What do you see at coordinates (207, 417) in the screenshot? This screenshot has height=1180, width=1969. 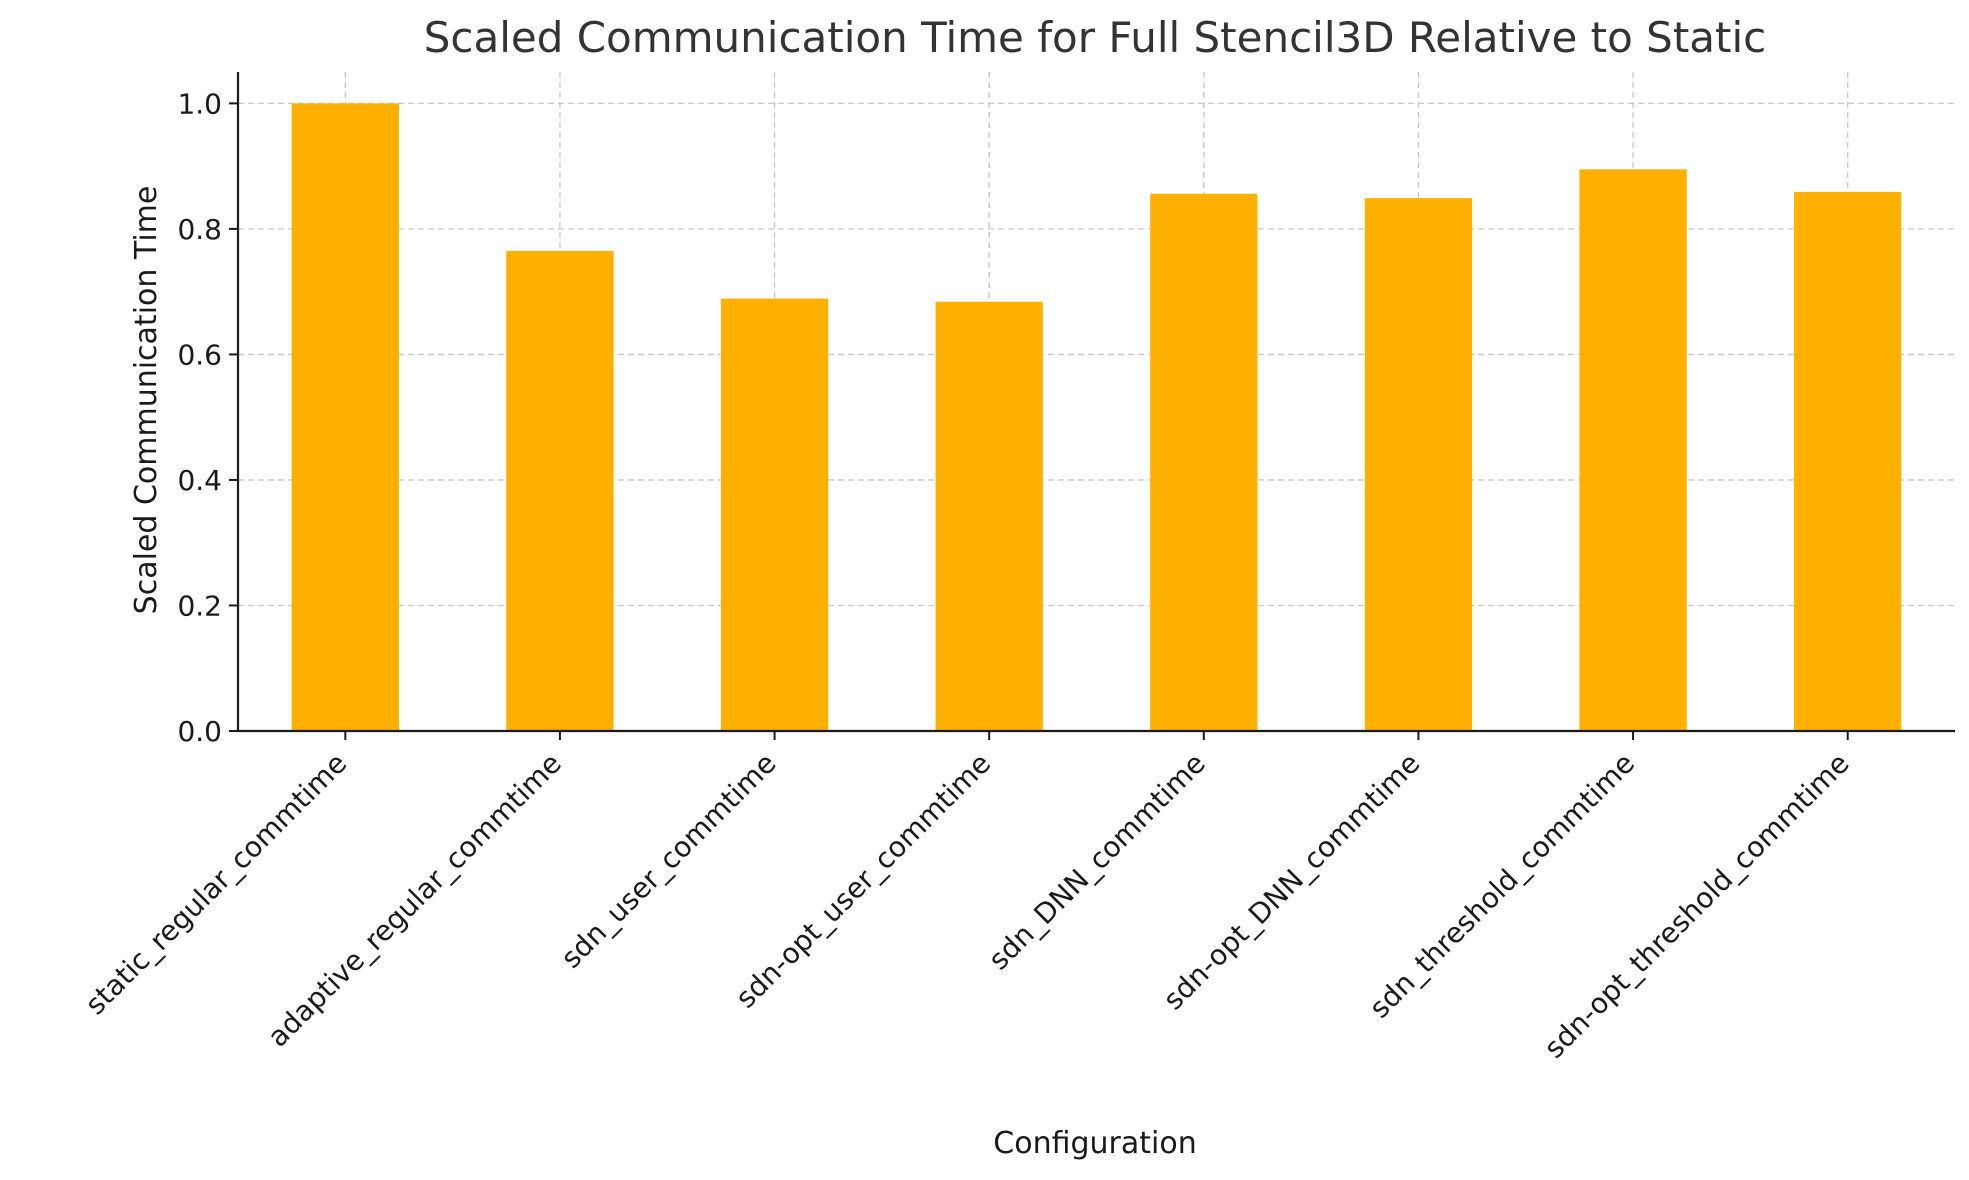 I see `y-ticks: 0.0 0.2 0.4 0.6 0.8 1.0` at bounding box center [207, 417].